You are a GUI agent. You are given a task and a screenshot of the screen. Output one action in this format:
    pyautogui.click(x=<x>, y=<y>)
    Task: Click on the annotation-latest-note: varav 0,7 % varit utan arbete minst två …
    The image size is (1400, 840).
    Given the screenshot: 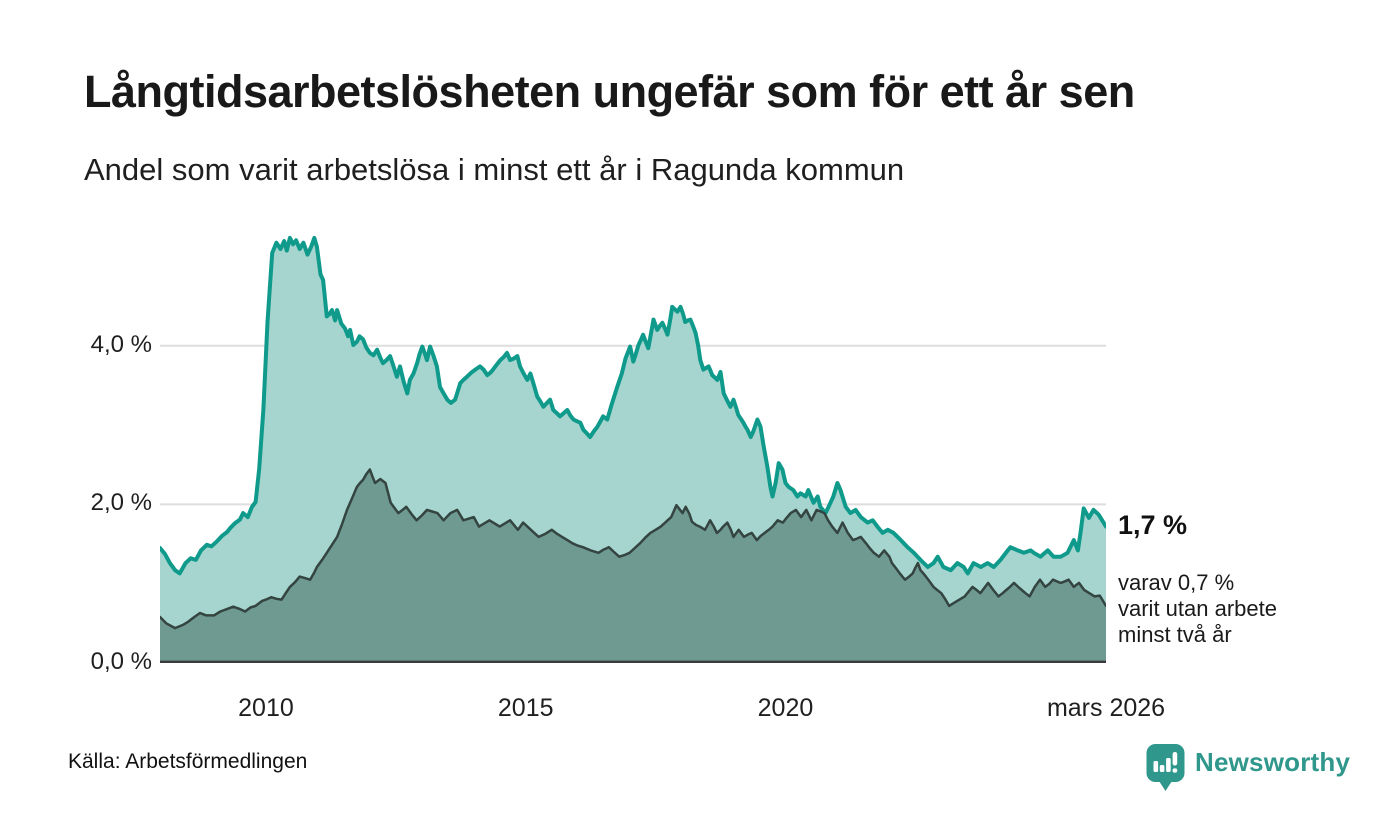 What is the action you would take?
    pyautogui.click(x=1197, y=609)
    